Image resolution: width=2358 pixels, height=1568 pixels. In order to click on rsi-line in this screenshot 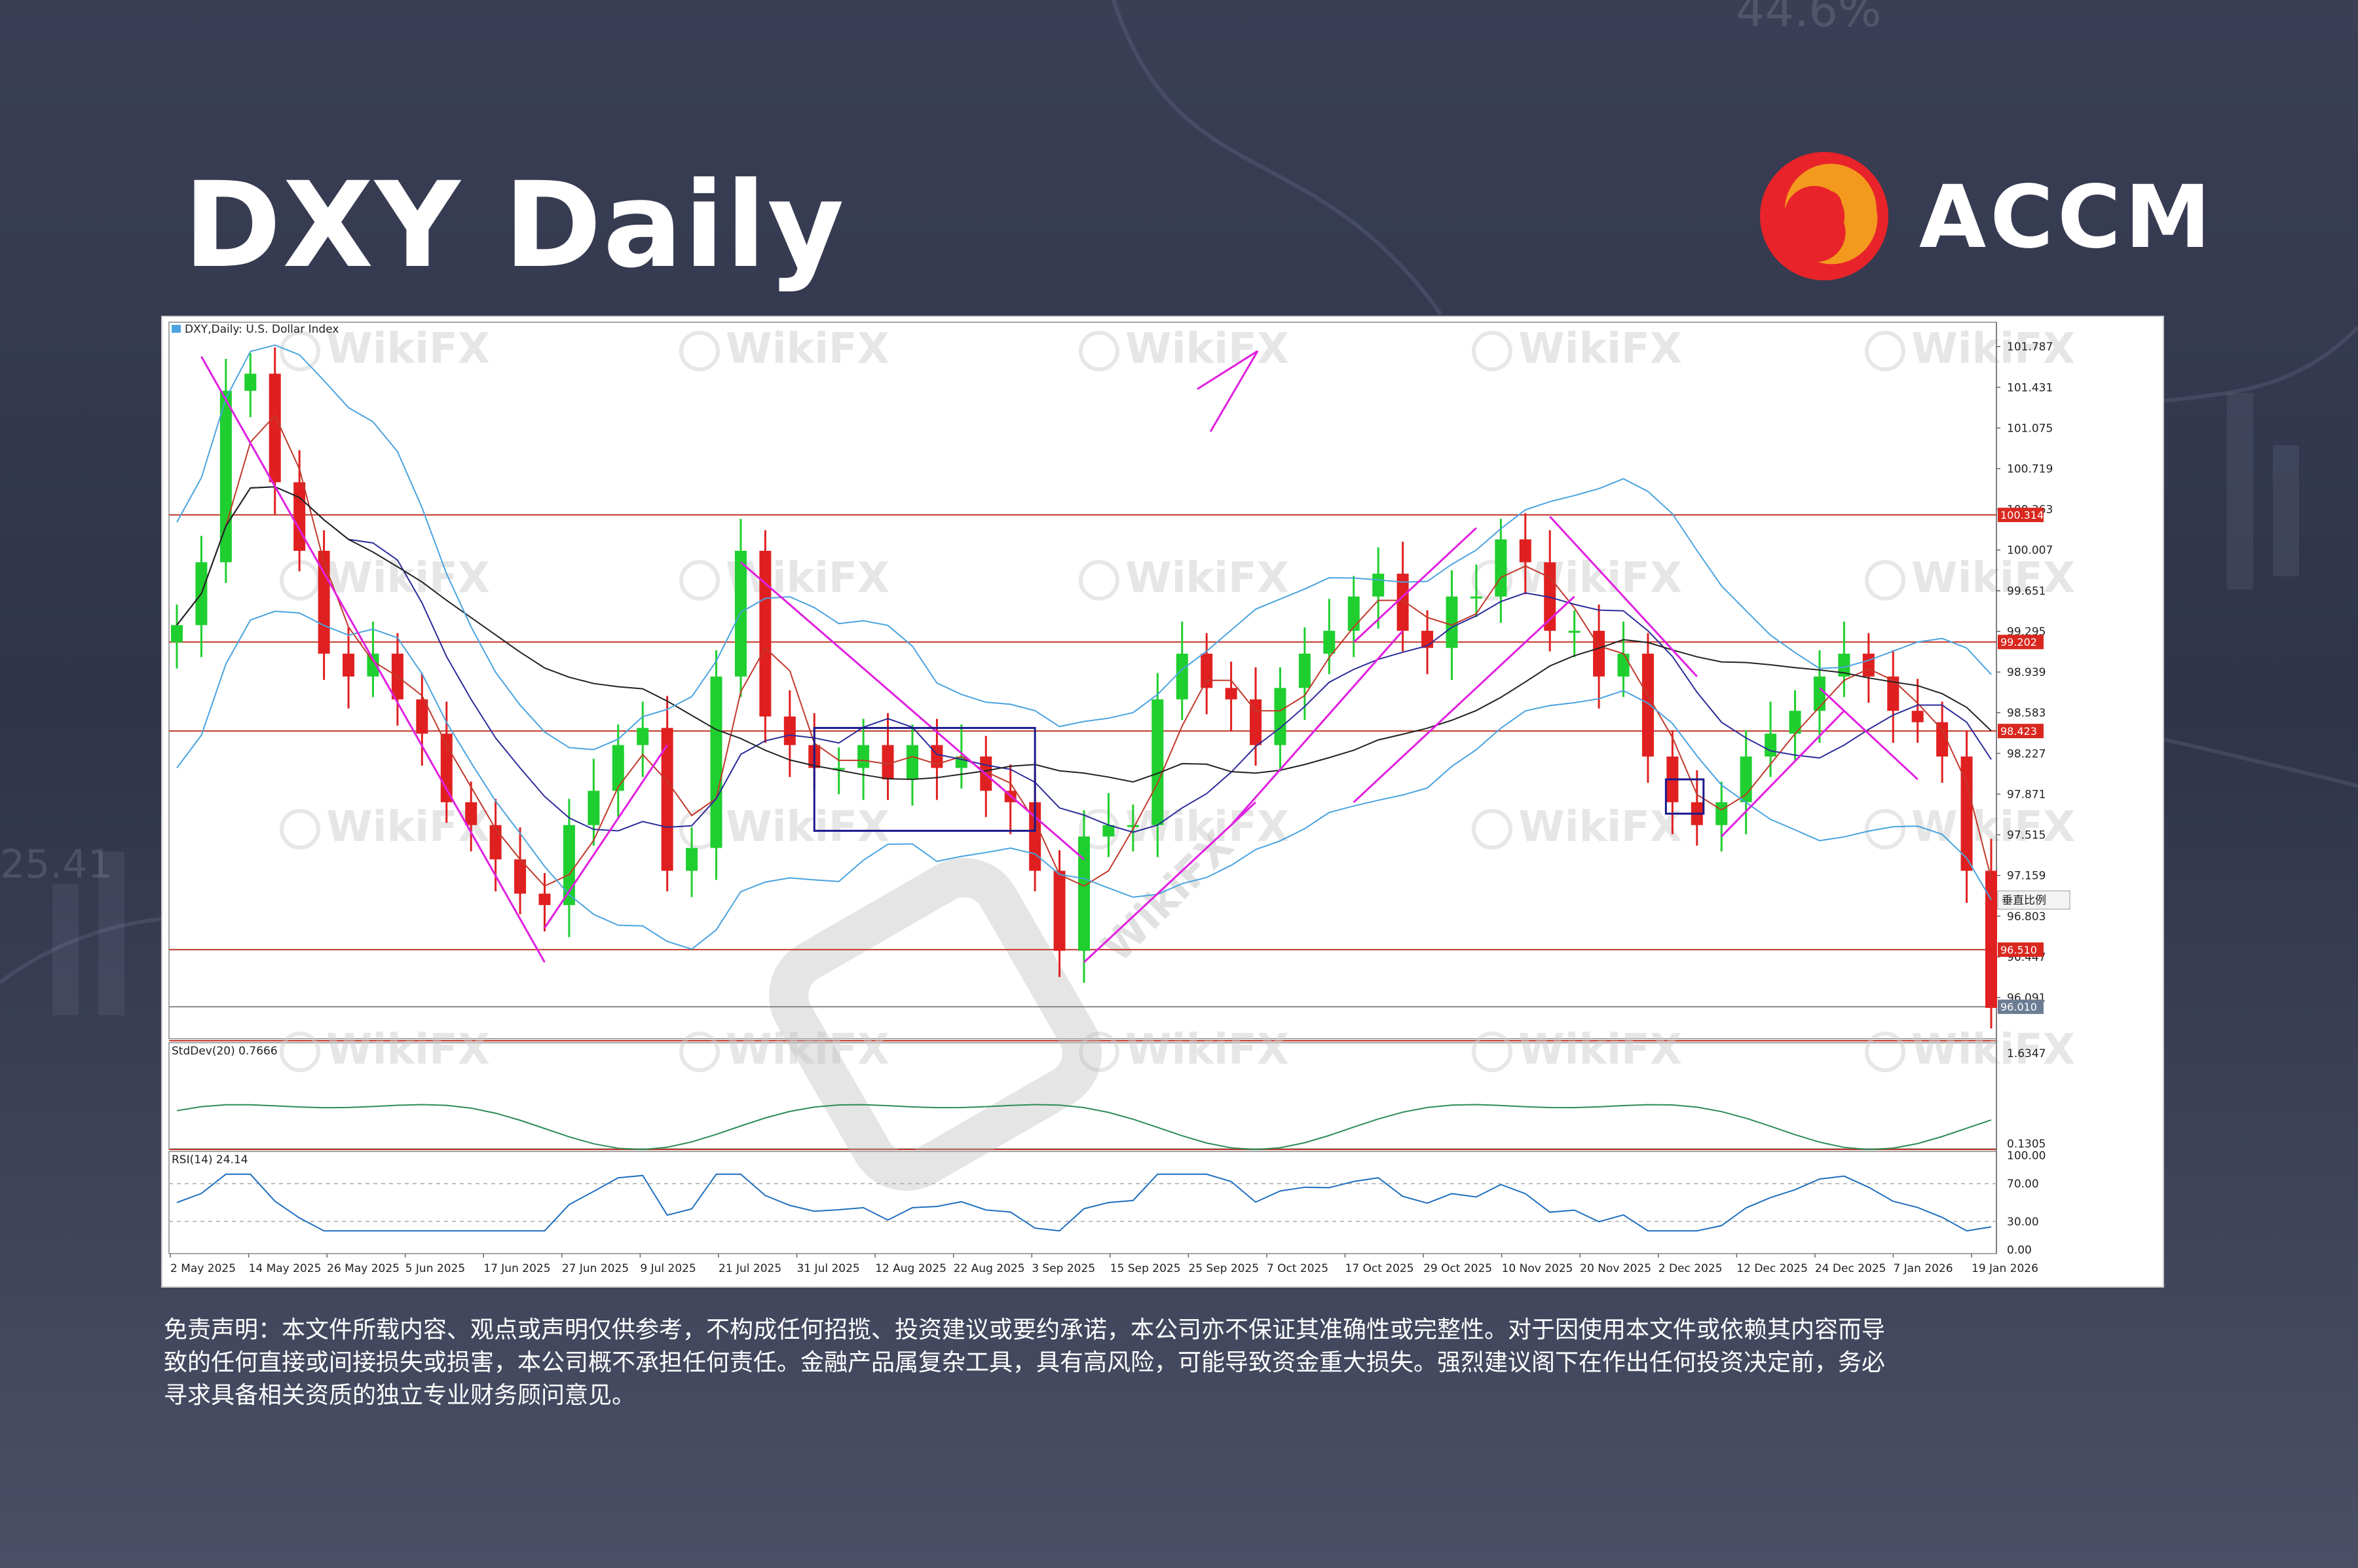, I will do `click(1084, 1202)`.